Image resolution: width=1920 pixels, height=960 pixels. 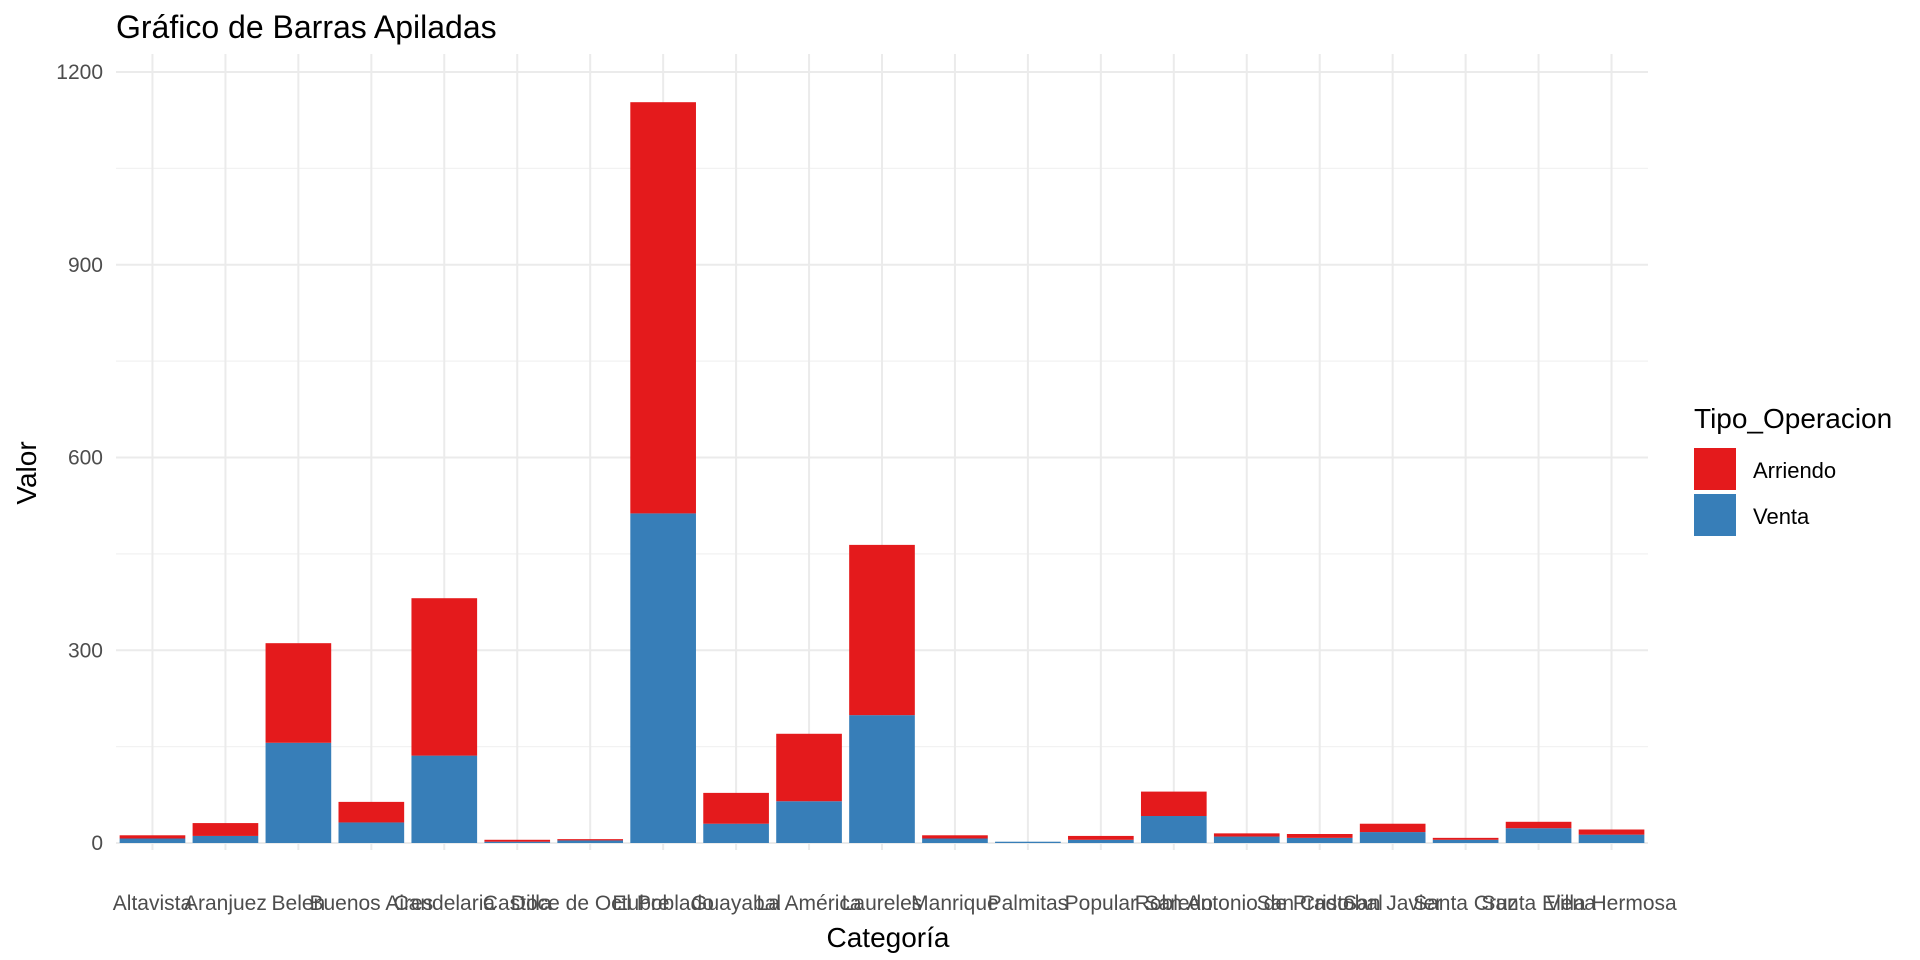 What do you see at coordinates (1715, 515) in the screenshot?
I see `legend-swatch-venta` at bounding box center [1715, 515].